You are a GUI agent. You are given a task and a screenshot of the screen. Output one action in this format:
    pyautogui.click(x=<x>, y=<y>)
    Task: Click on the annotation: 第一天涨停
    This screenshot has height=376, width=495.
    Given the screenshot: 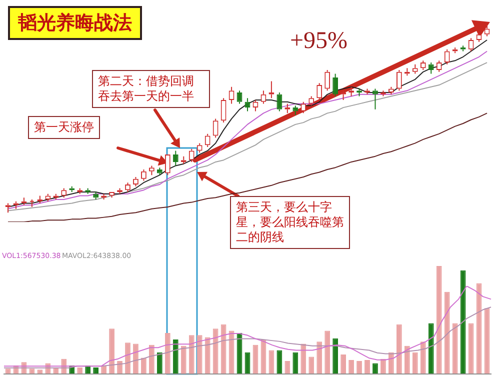 What is the action you would take?
    pyautogui.click(x=64, y=127)
    